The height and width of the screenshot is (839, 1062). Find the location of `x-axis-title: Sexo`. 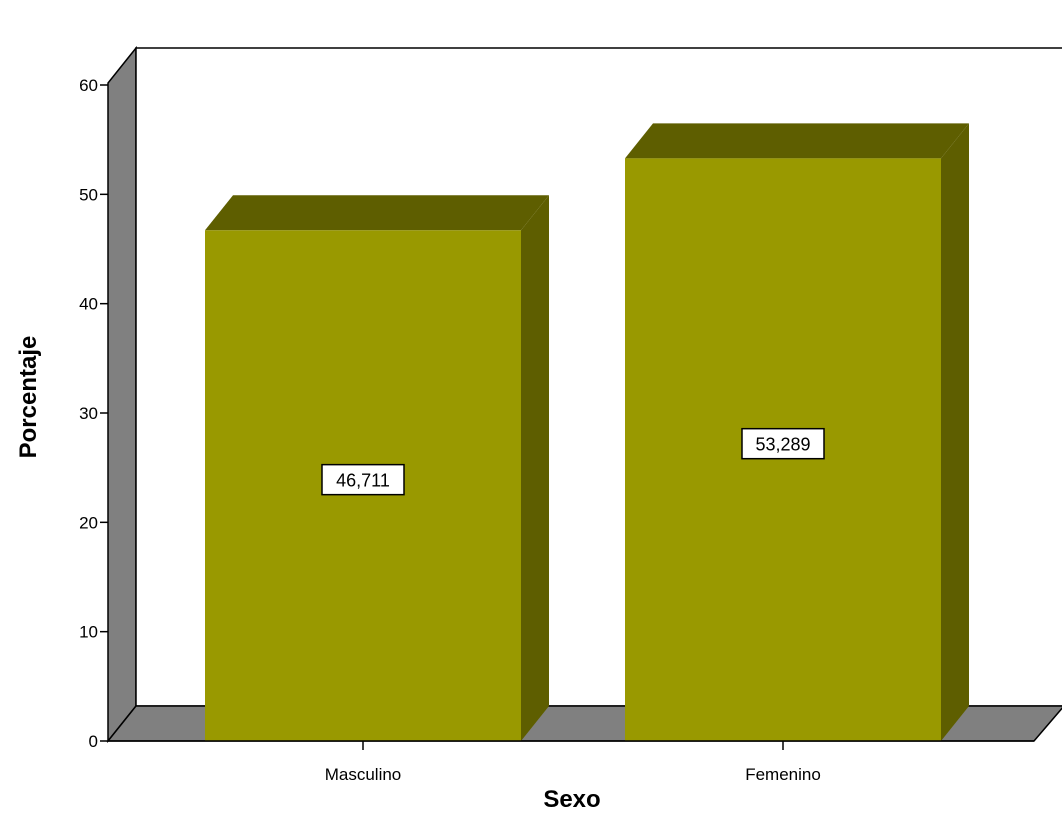

x-axis-title: Sexo is located at coordinates (571, 799).